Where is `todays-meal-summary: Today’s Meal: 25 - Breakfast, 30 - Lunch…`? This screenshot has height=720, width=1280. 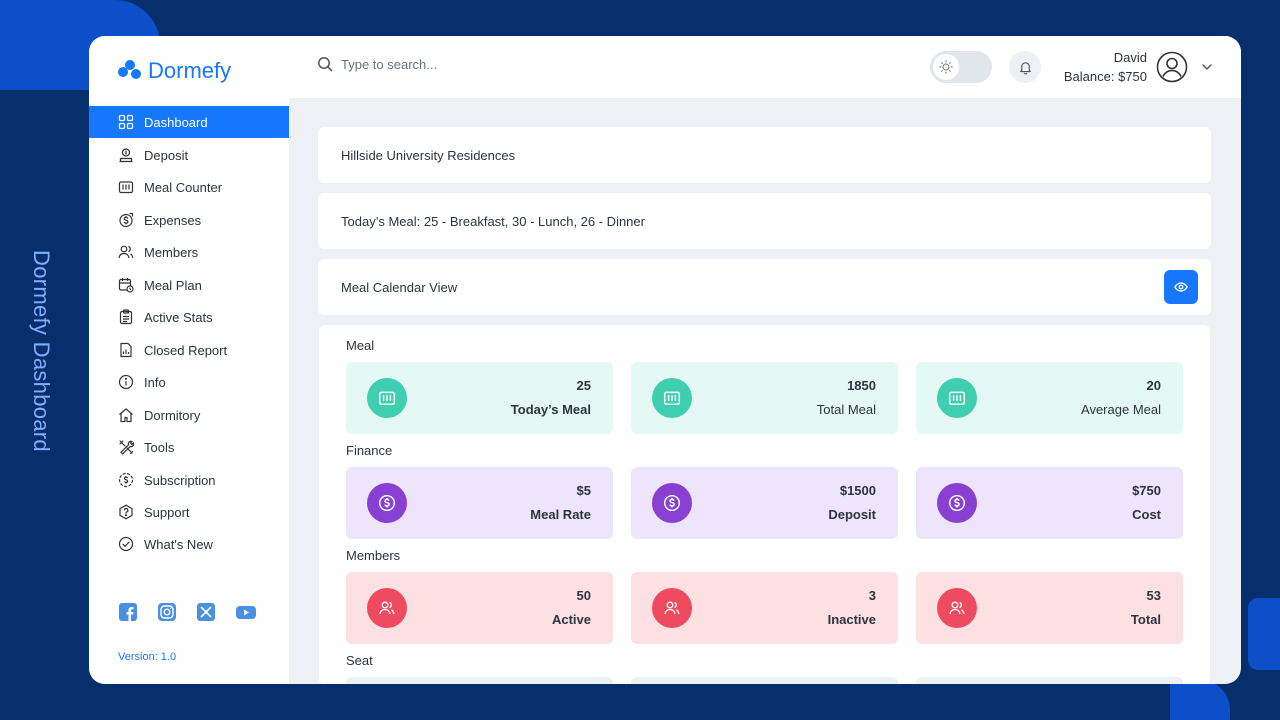
todays-meal-summary: Today’s Meal: 25 - Breakfast, 30 - Lunch… is located at coordinates (493, 221).